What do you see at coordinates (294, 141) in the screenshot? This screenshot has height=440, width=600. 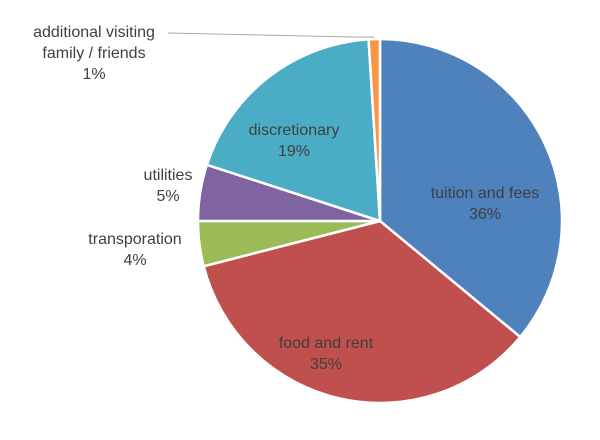 I see `slice-label-discretionary: discretionary 19%` at bounding box center [294, 141].